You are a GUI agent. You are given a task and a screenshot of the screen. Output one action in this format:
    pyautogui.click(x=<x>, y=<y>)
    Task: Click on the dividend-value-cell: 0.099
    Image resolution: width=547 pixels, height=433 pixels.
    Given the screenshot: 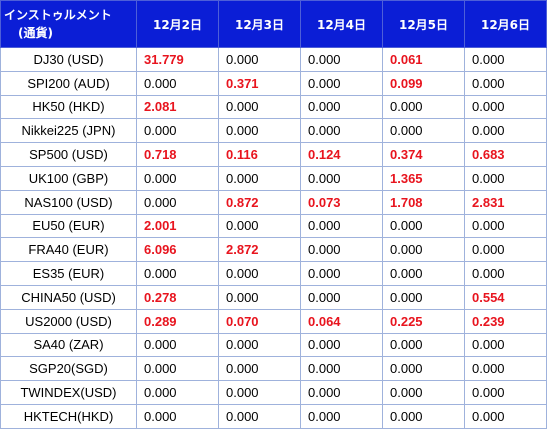 What is the action you would take?
    pyautogui.click(x=423, y=83)
    